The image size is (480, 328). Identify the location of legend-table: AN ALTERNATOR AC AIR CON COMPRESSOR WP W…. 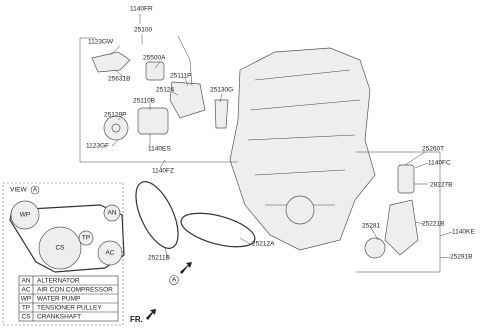
(68, 298).